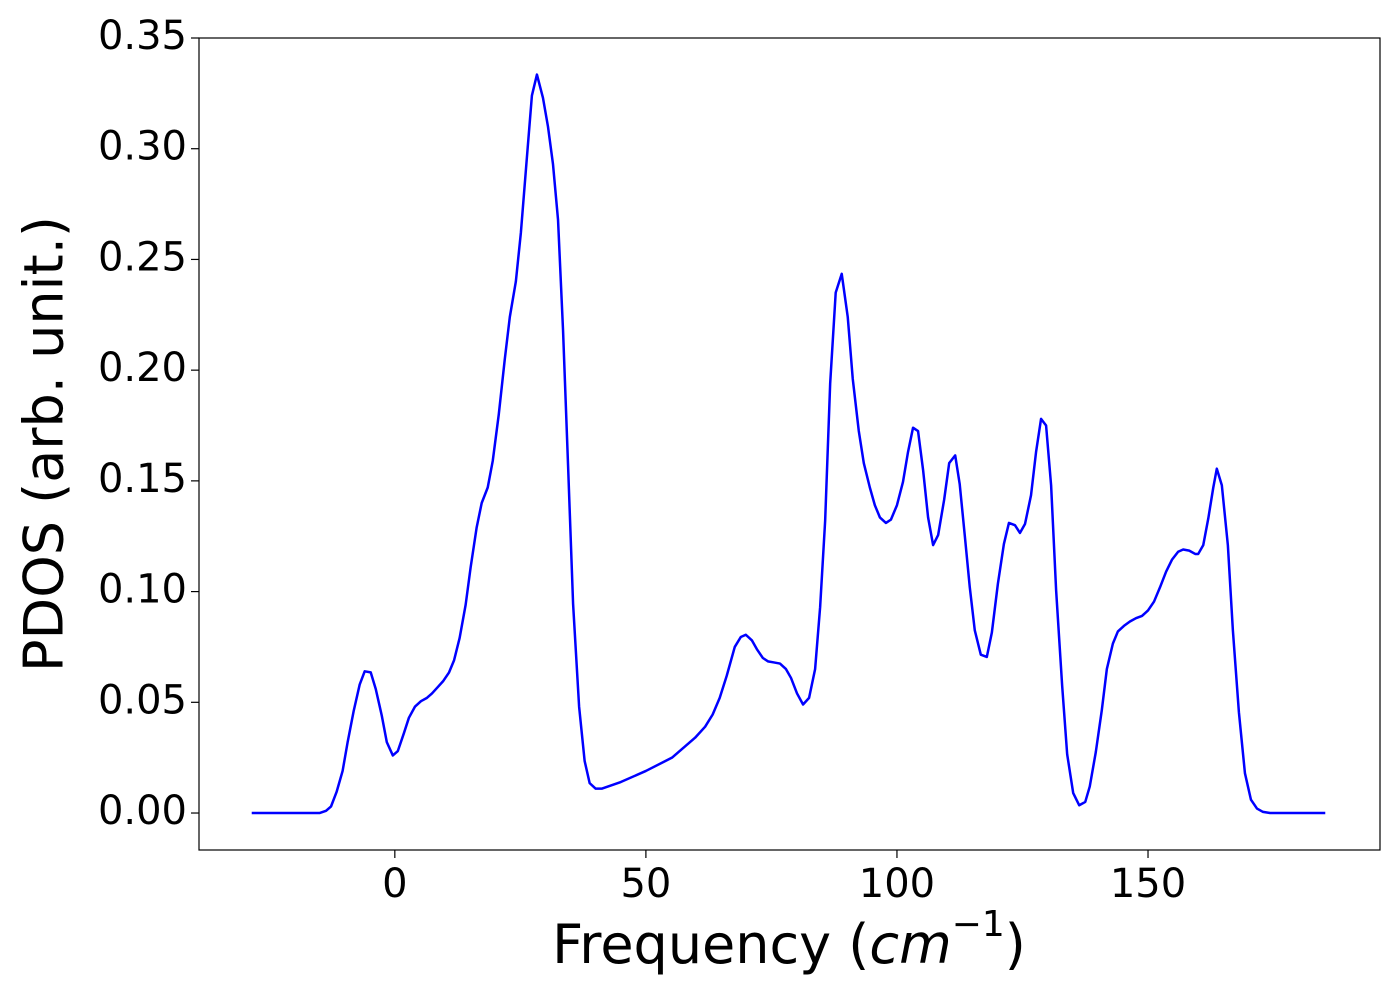 Image resolution: width=1400 pixels, height=1000 pixels. Describe the element at coordinates (142, 368) in the screenshot. I see `y-tick-label: 0.20` at that location.